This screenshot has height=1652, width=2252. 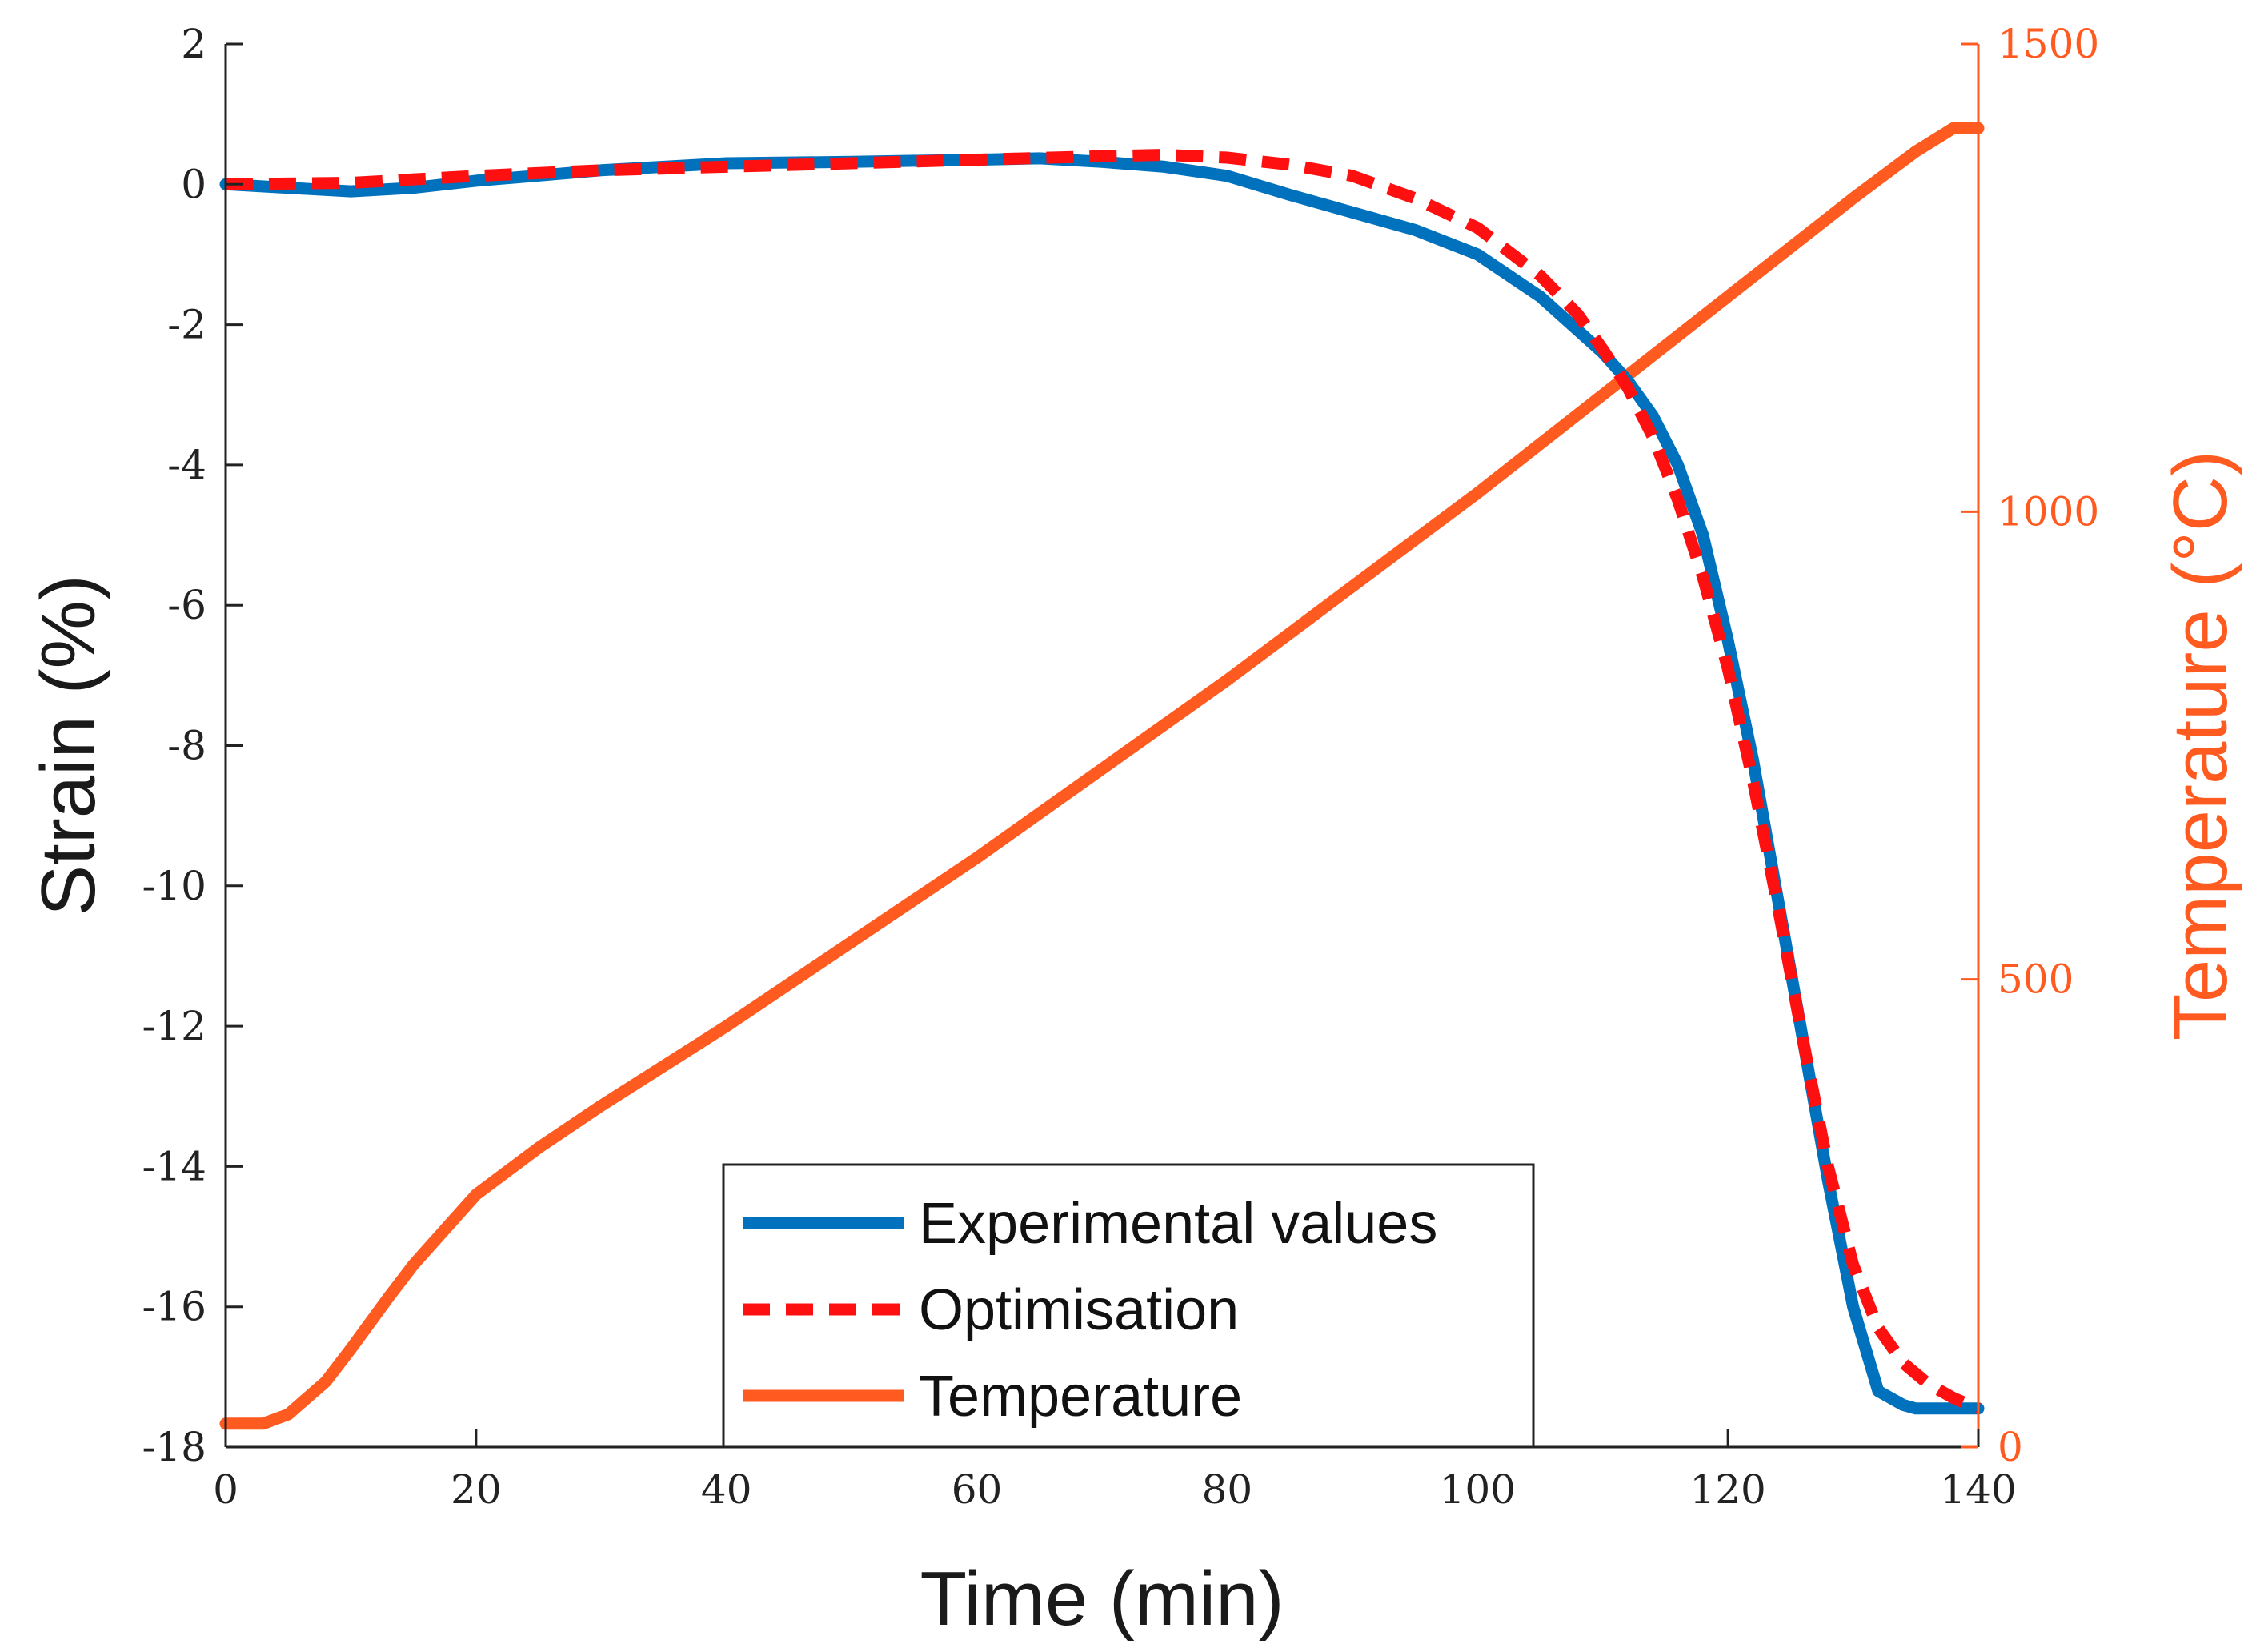 I want to click on y-tick-label-left: -4, so click(x=186, y=465).